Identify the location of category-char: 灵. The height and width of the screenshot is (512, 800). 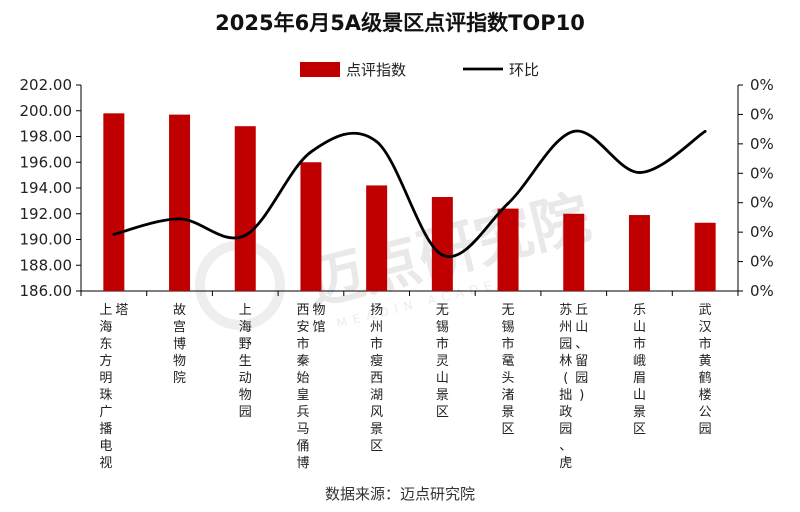
(442, 361).